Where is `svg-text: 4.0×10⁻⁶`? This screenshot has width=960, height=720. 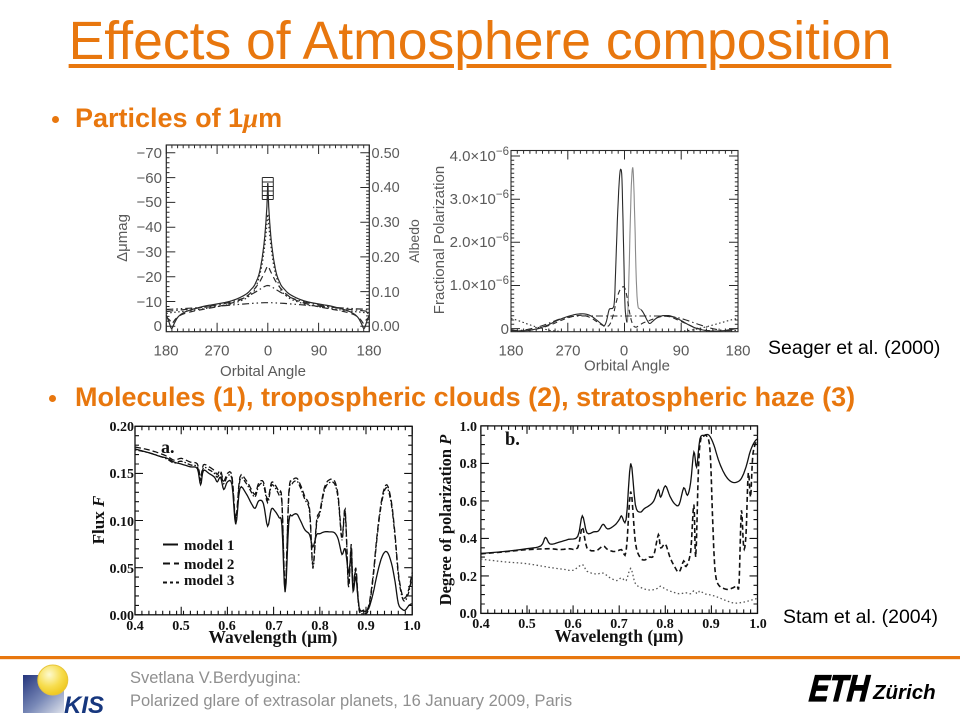
svg-text: 4.0×10⁻⁶ is located at coordinates (479, 155).